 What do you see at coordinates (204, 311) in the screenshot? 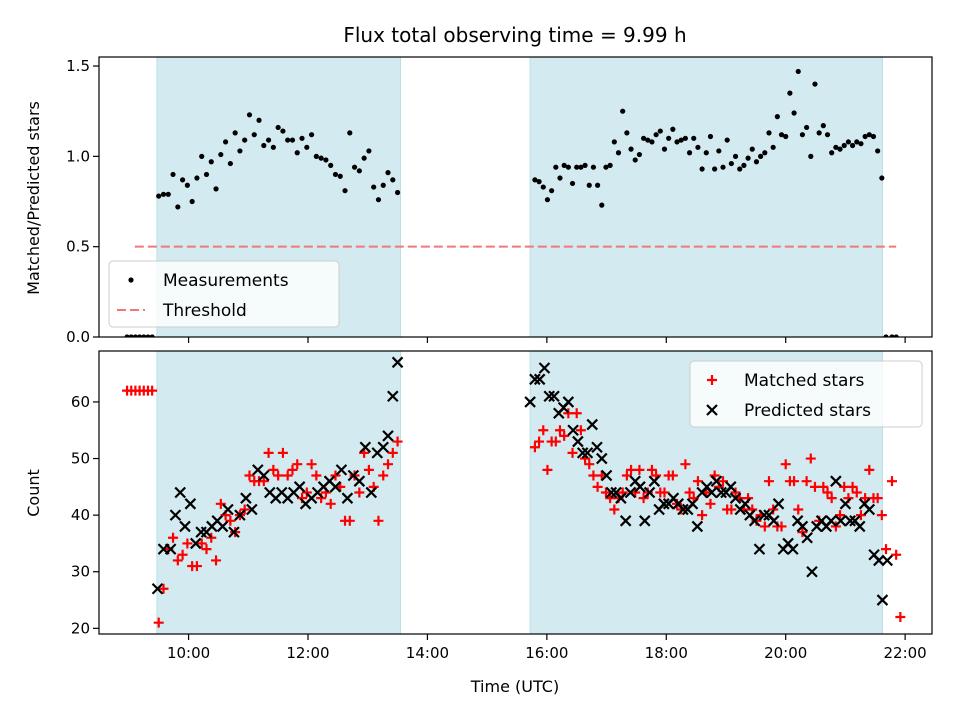
I see `legend-entry-label: Threshold` at bounding box center [204, 311].